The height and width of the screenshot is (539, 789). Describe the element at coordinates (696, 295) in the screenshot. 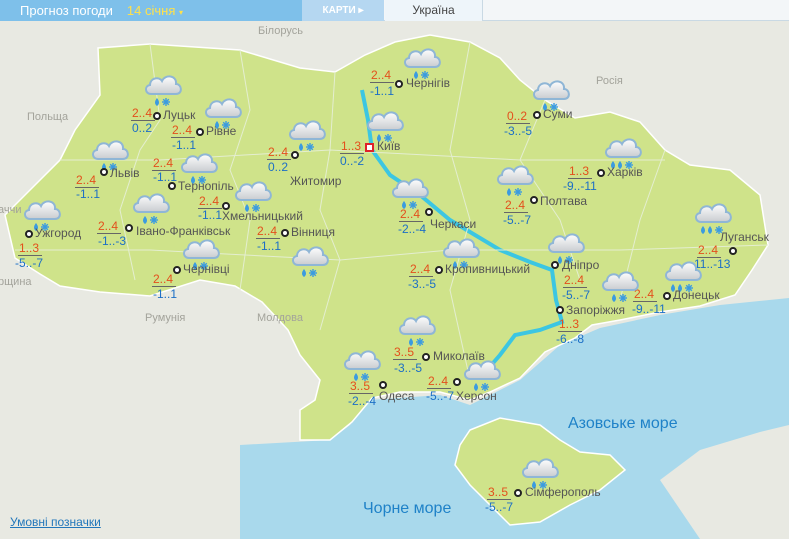

I see `city-name: Донецьк` at that location.